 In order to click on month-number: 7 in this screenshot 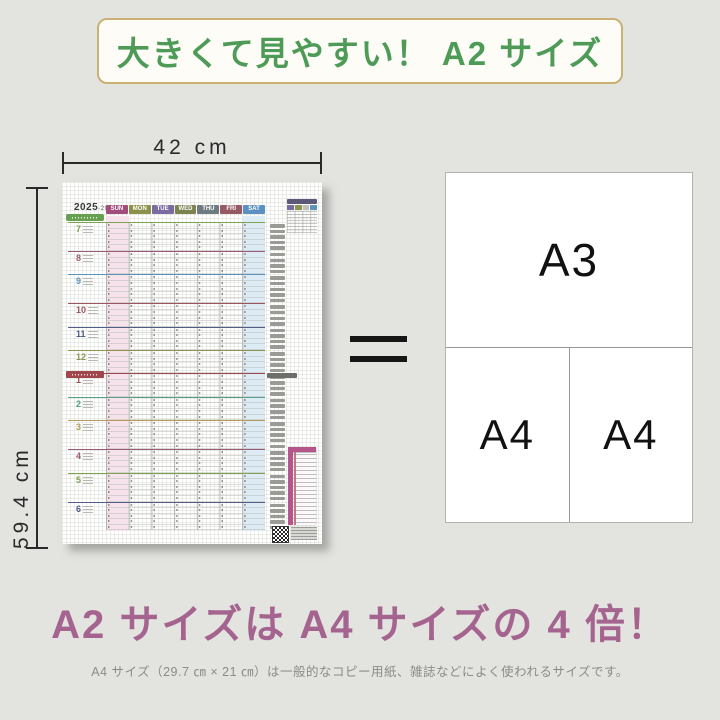, I will do `click(79, 229)`.